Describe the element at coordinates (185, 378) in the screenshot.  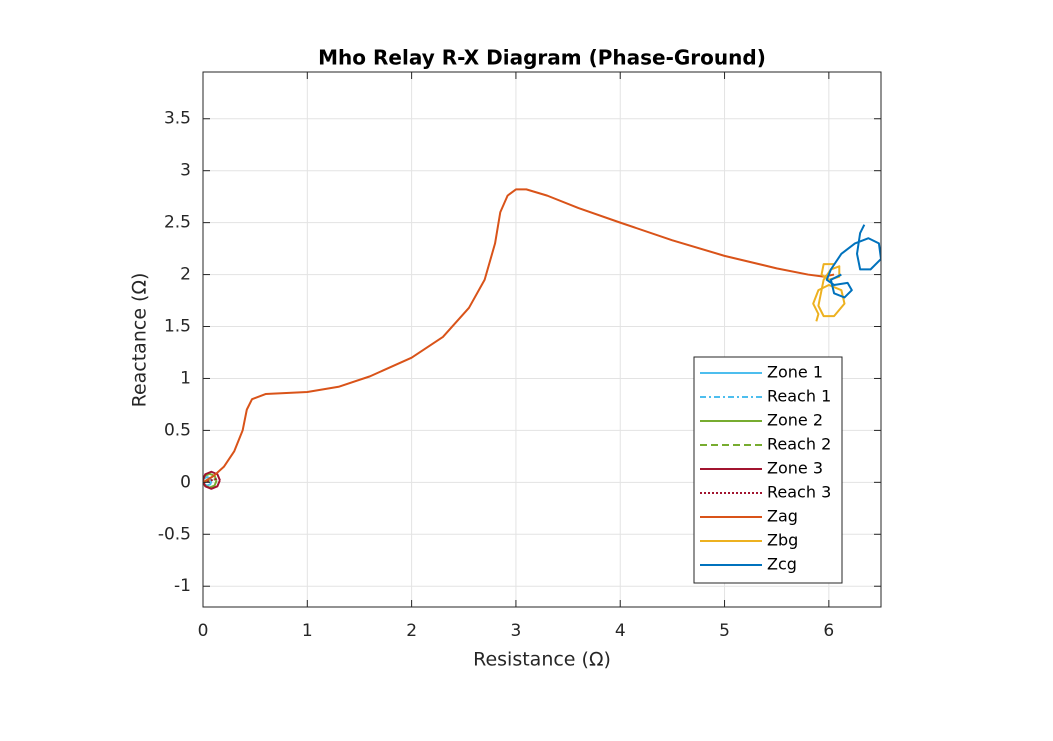
I see `y-tick-label: 1` at that location.